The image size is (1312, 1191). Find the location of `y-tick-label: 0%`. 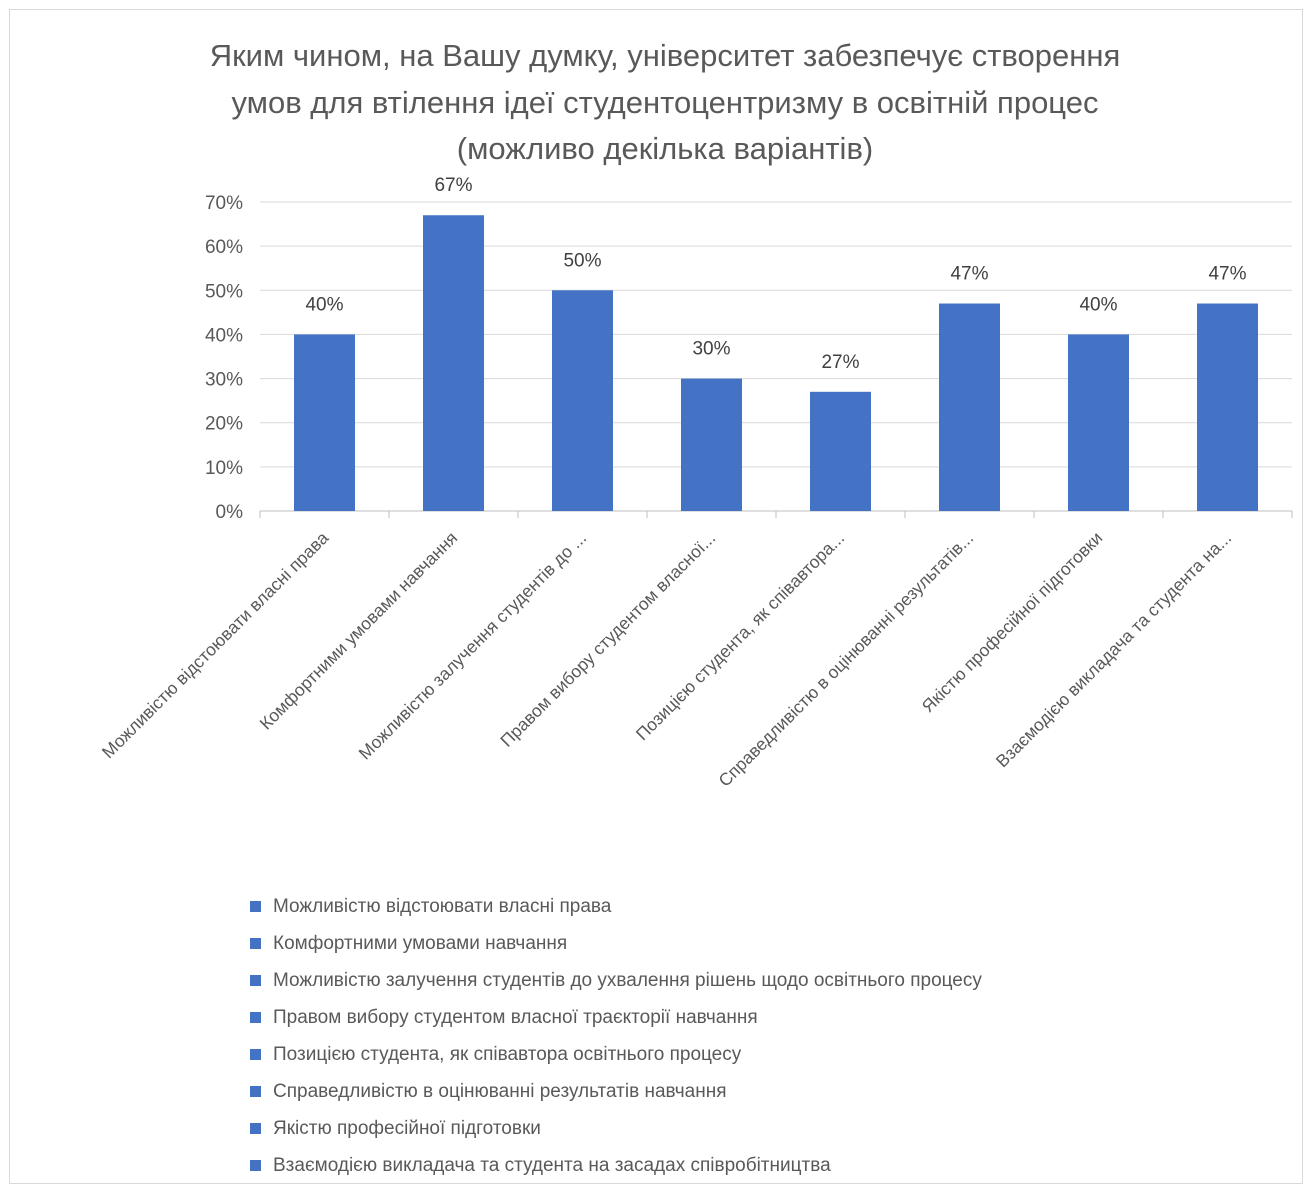

y-tick-label: 0% is located at coordinates (230, 512).